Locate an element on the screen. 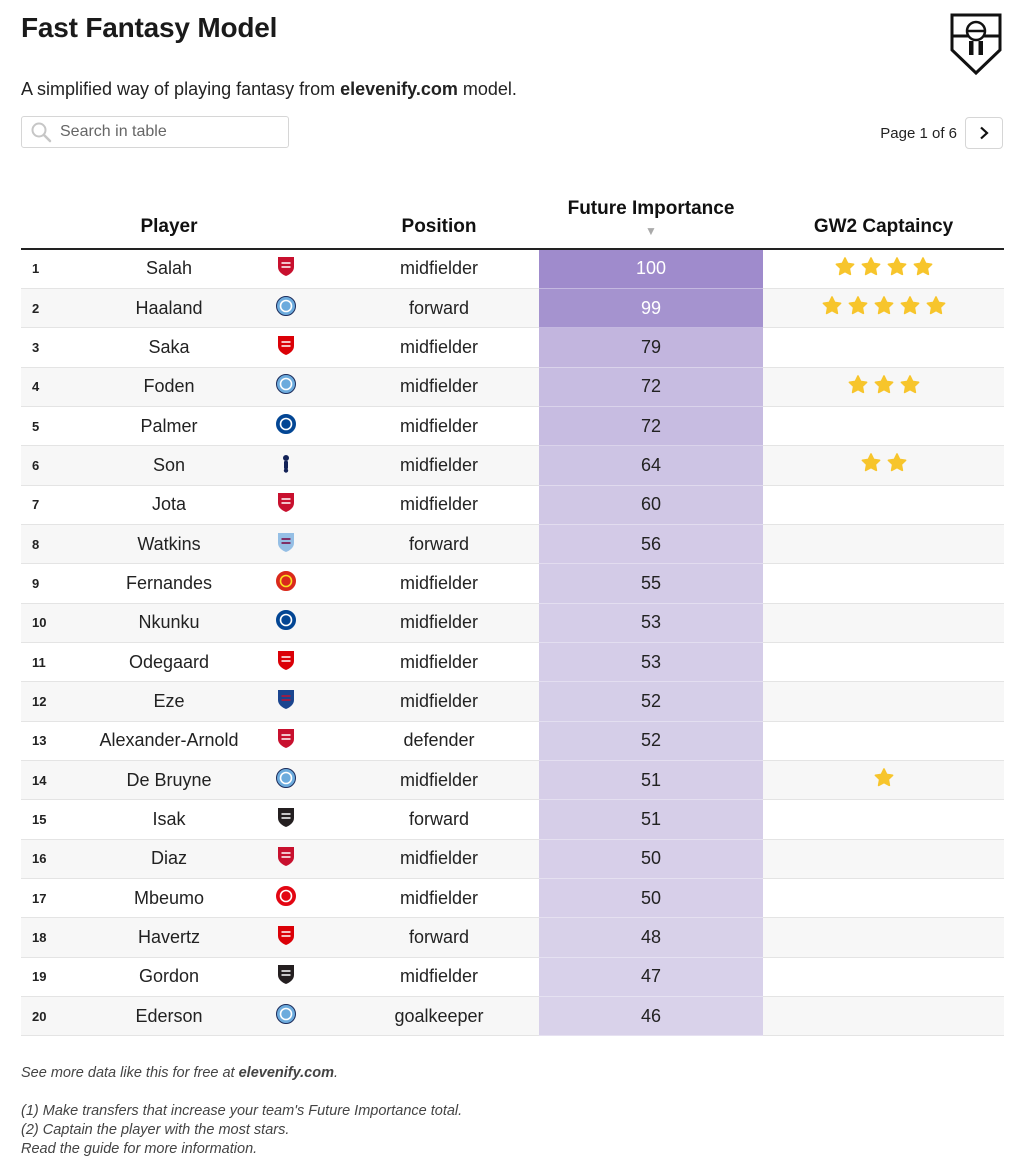 The height and width of the screenshot is (1169, 1022). player-name: Diaz is located at coordinates (169, 859).